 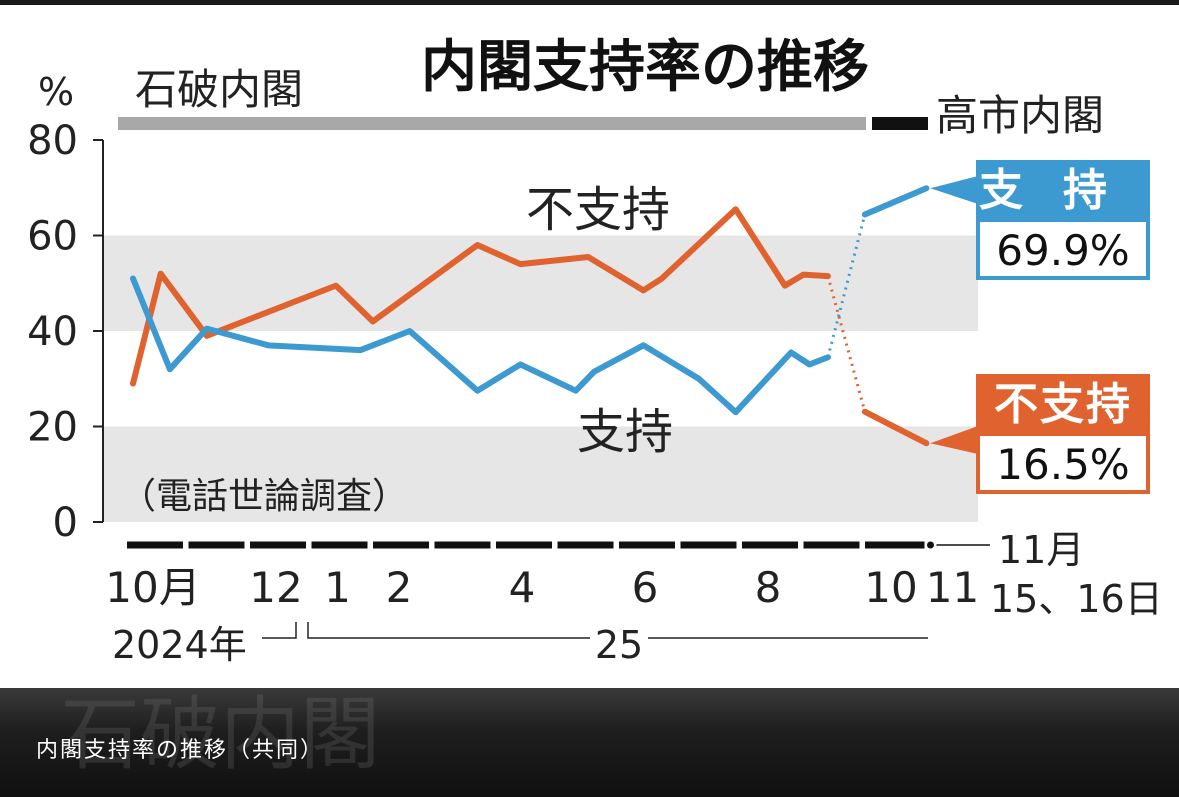 I want to click on latest-date-month: 11月, so click(x=1041, y=550).